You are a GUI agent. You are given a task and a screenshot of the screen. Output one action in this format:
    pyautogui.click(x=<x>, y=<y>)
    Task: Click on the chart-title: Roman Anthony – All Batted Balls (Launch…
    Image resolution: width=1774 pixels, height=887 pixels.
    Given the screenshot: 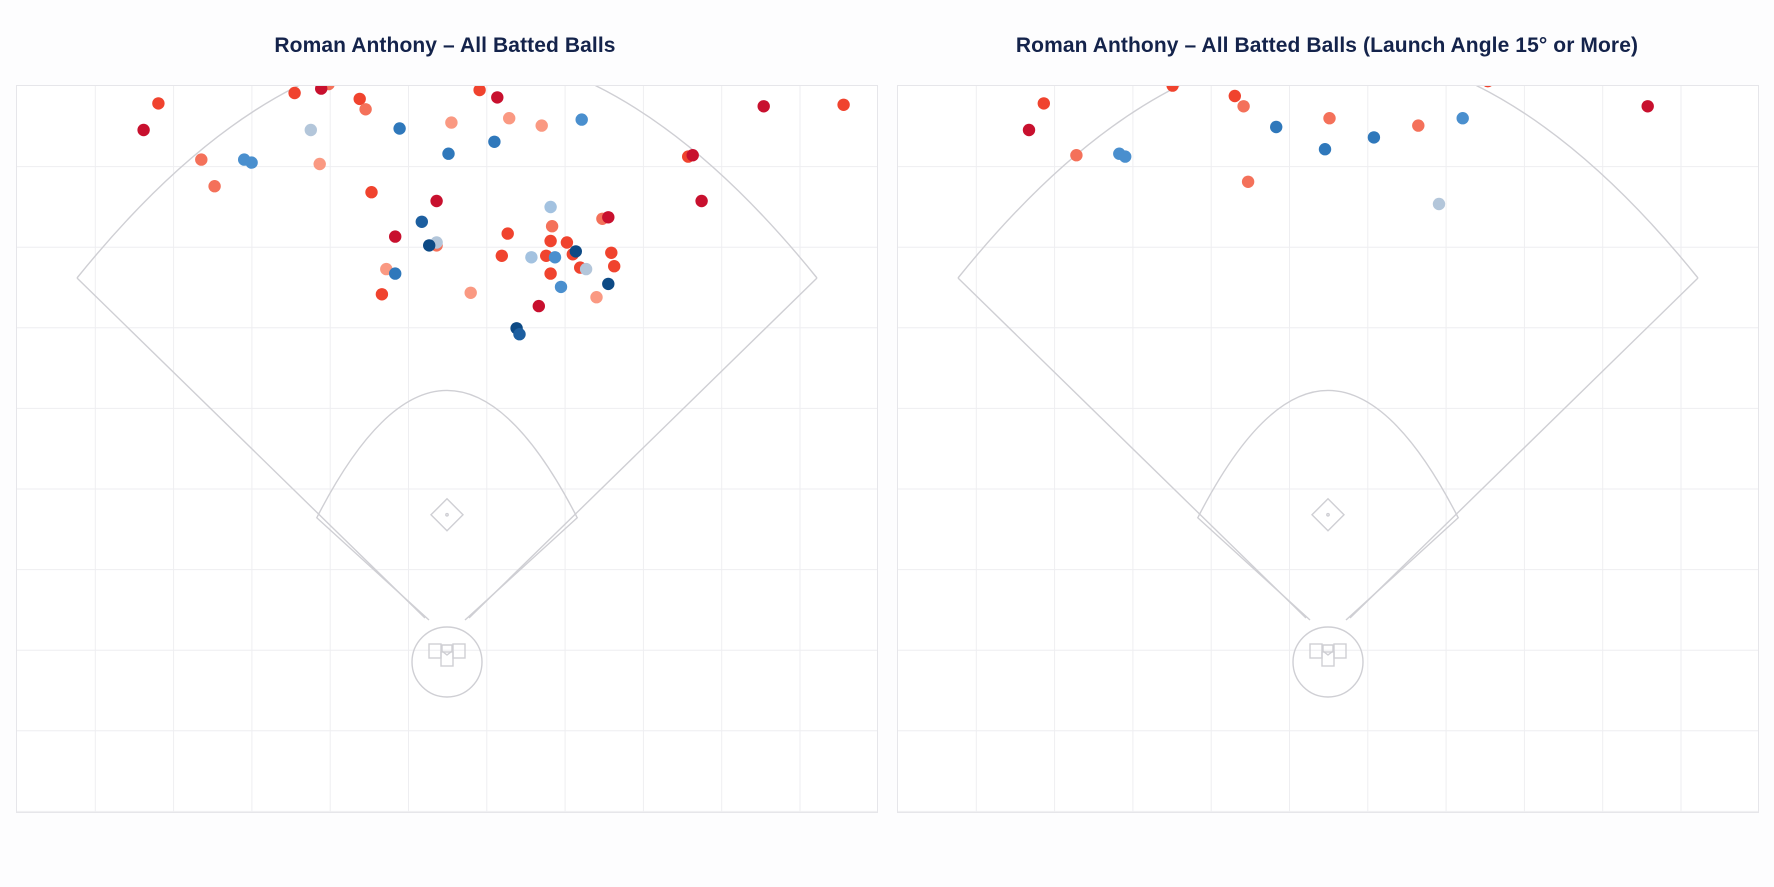 What is the action you would take?
    pyautogui.click(x=1327, y=45)
    